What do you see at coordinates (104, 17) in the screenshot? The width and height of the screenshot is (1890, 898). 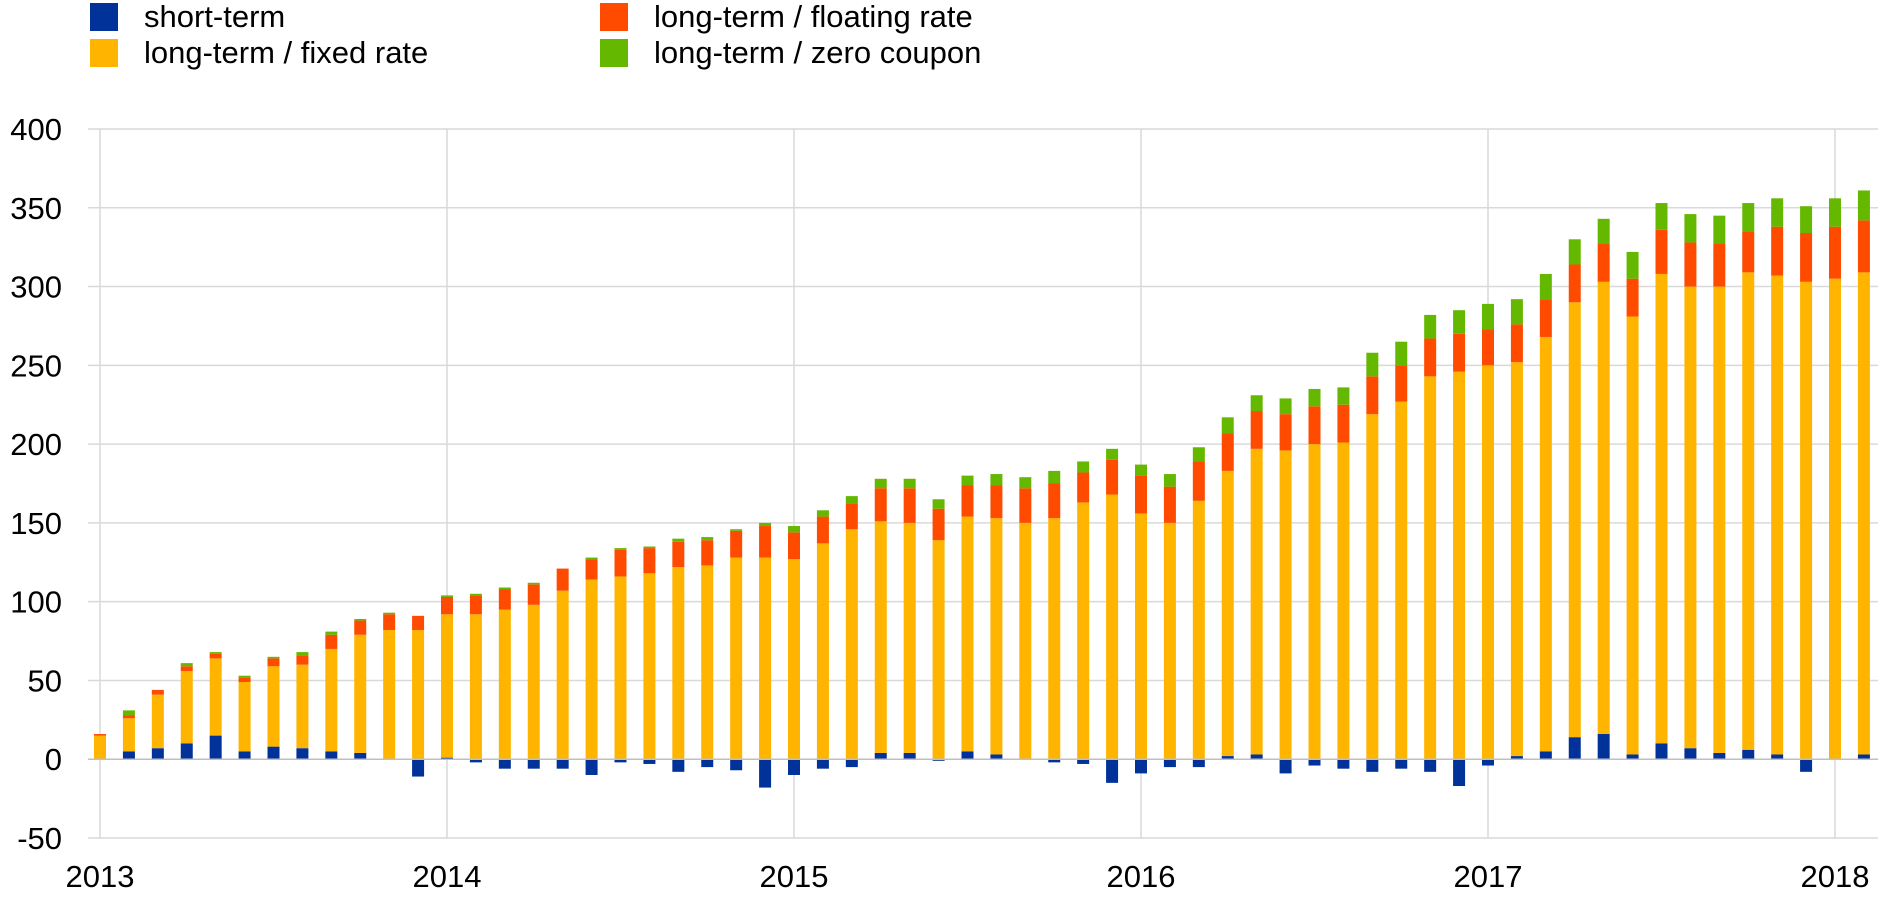 I see `legend-swatch-short-term` at bounding box center [104, 17].